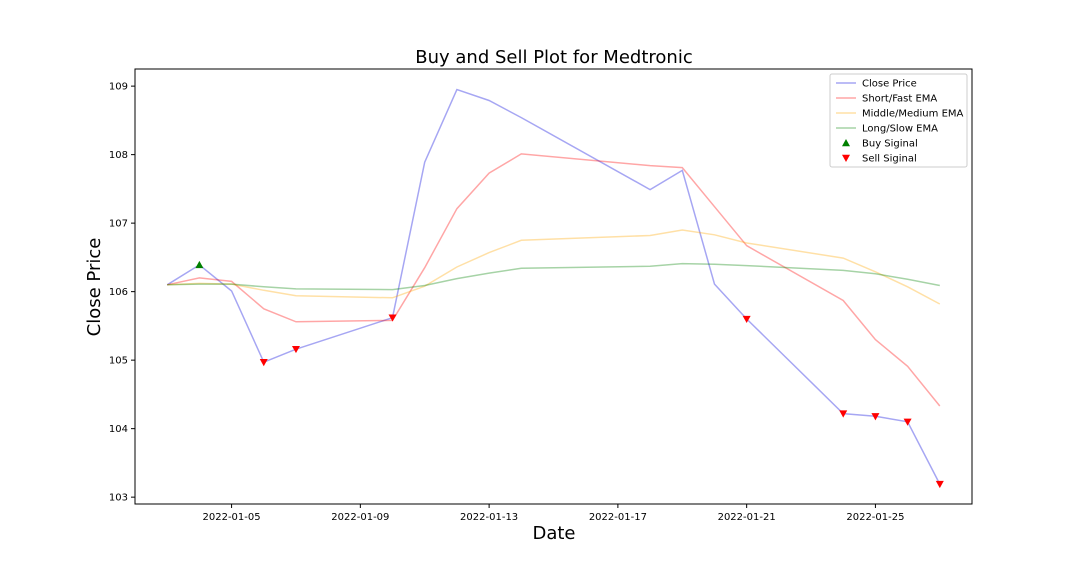 The image size is (1080, 576). I want to click on y-tick-label-1: 104, so click(118, 429).